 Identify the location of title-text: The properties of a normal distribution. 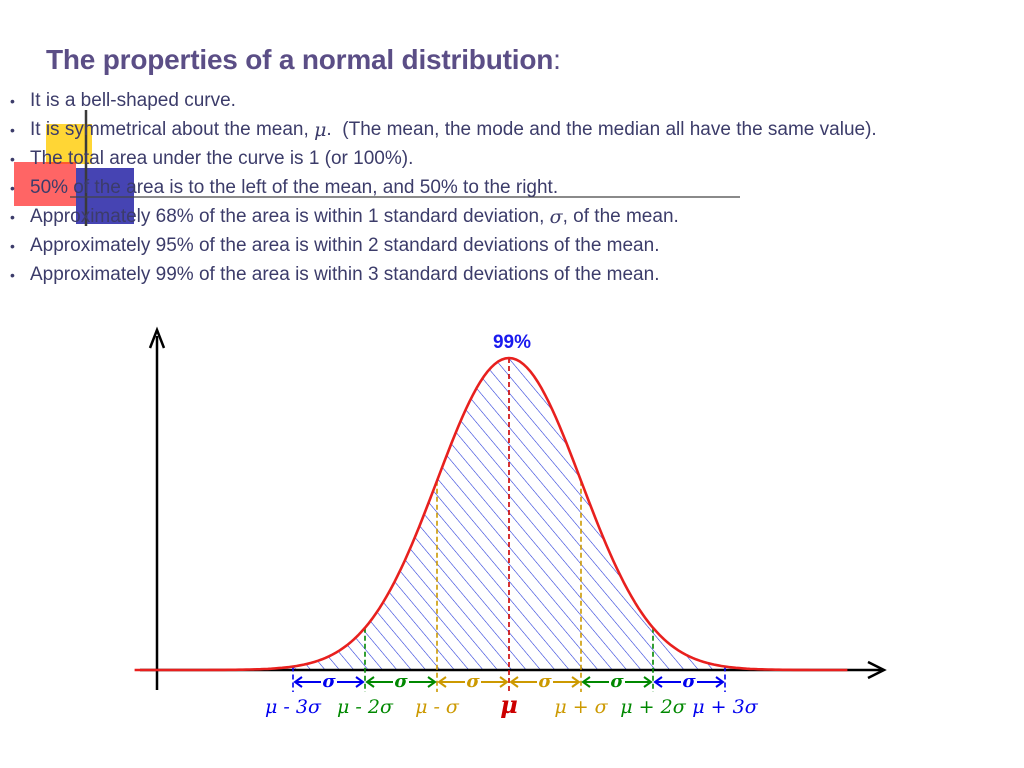
(300, 59).